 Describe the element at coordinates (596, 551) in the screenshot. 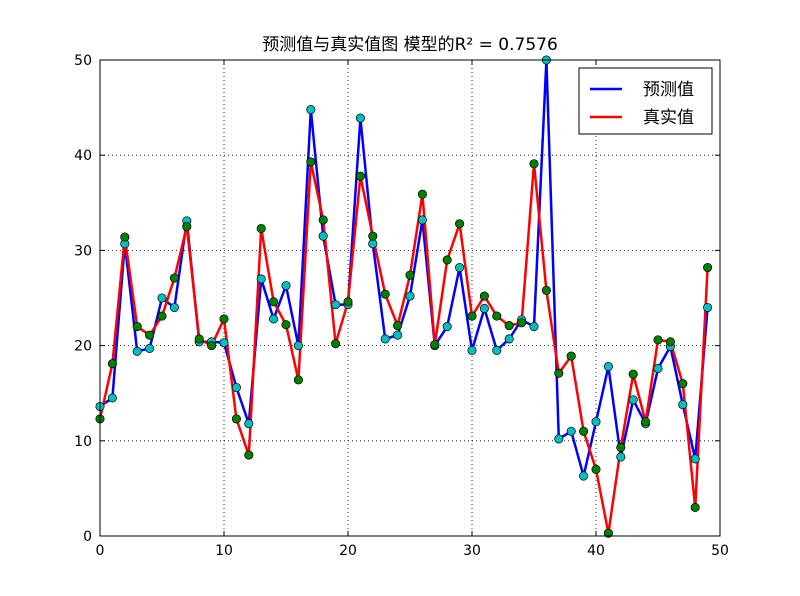

I see `x-tick-label: 40` at that location.